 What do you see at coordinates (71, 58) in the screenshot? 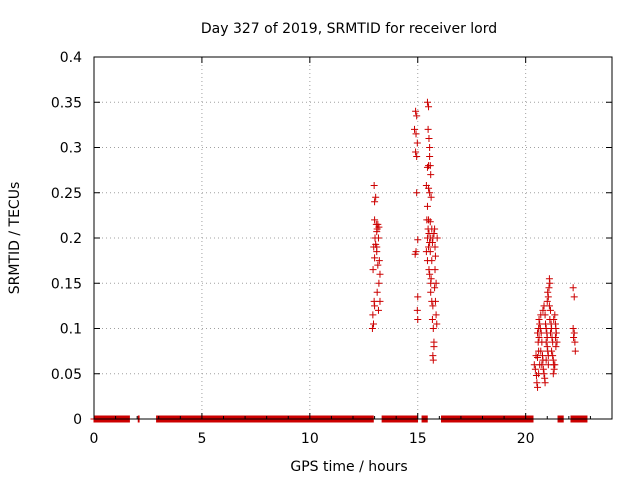
I see `y-tick-label: 0.4` at bounding box center [71, 58].